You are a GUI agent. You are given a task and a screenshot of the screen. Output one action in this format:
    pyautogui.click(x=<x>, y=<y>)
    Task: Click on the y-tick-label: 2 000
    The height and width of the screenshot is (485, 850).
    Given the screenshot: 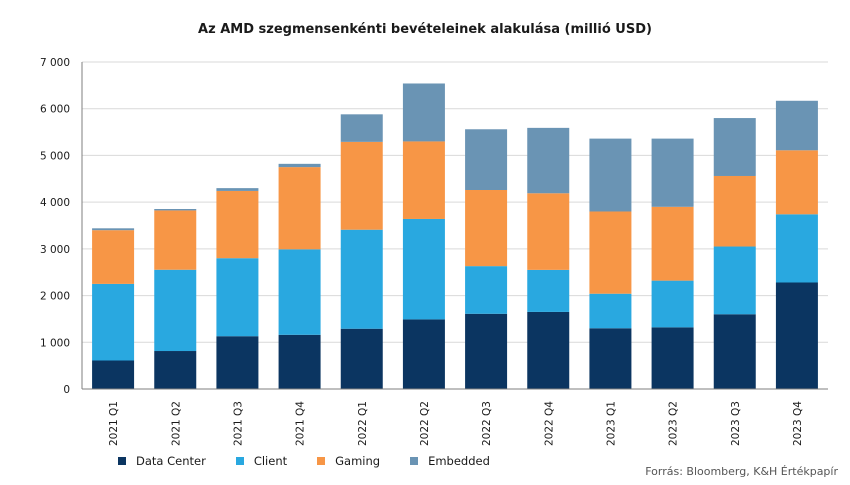 What is the action you would take?
    pyautogui.click(x=55, y=297)
    